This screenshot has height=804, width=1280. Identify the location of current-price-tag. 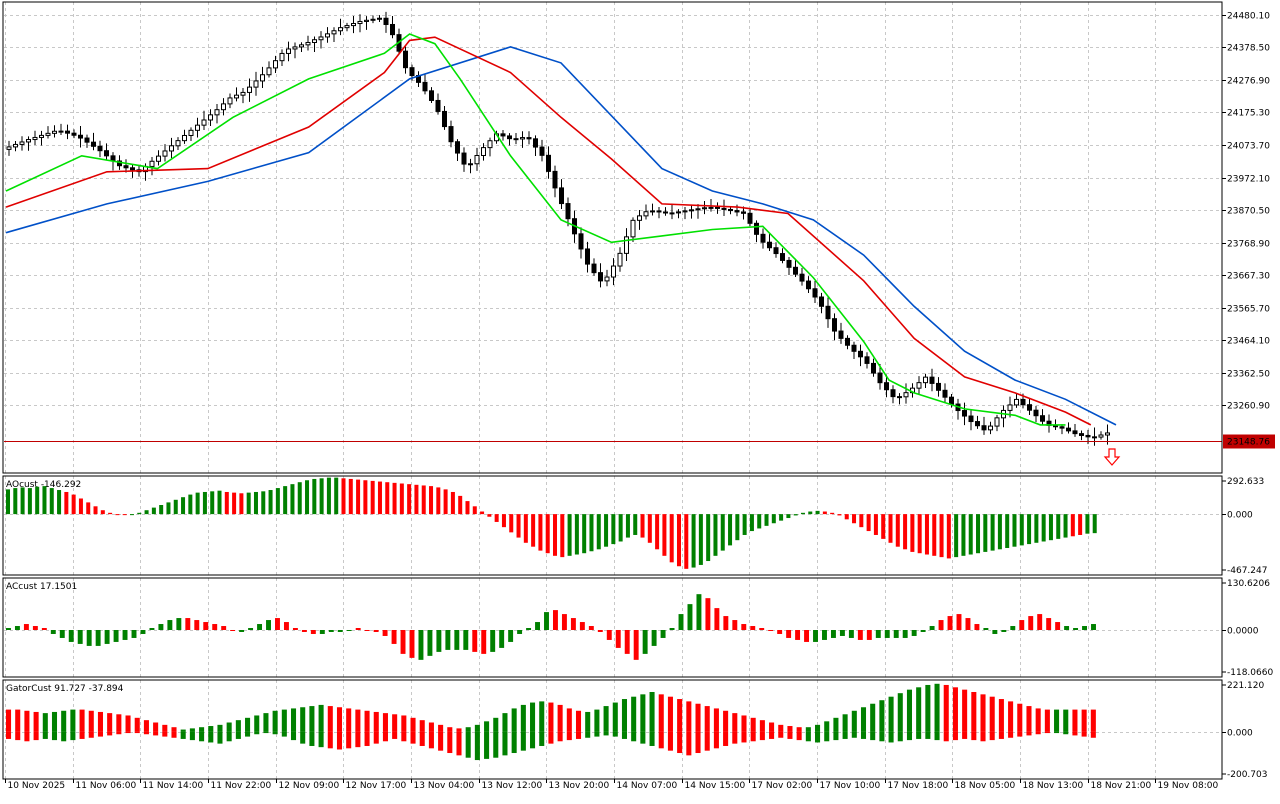
(1249, 441).